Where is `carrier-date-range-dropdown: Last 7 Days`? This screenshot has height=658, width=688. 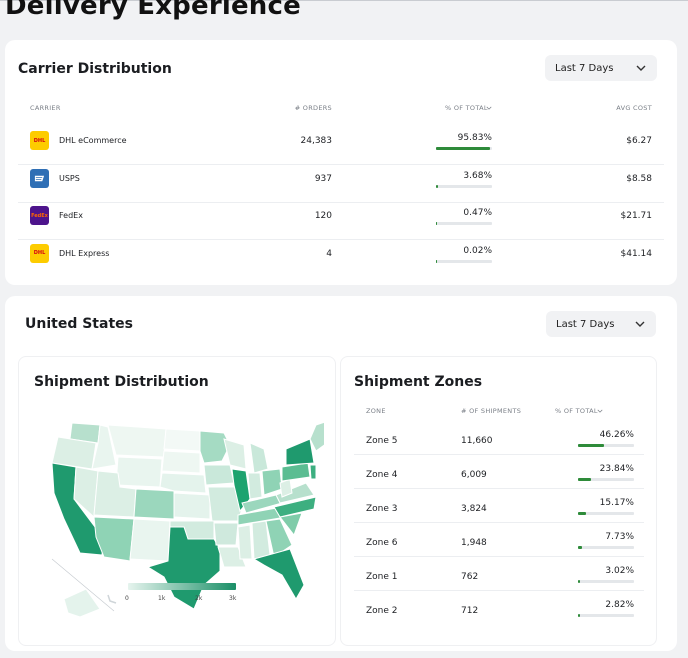
carrier-date-range-dropdown: Last 7 Days is located at coordinates (601, 68).